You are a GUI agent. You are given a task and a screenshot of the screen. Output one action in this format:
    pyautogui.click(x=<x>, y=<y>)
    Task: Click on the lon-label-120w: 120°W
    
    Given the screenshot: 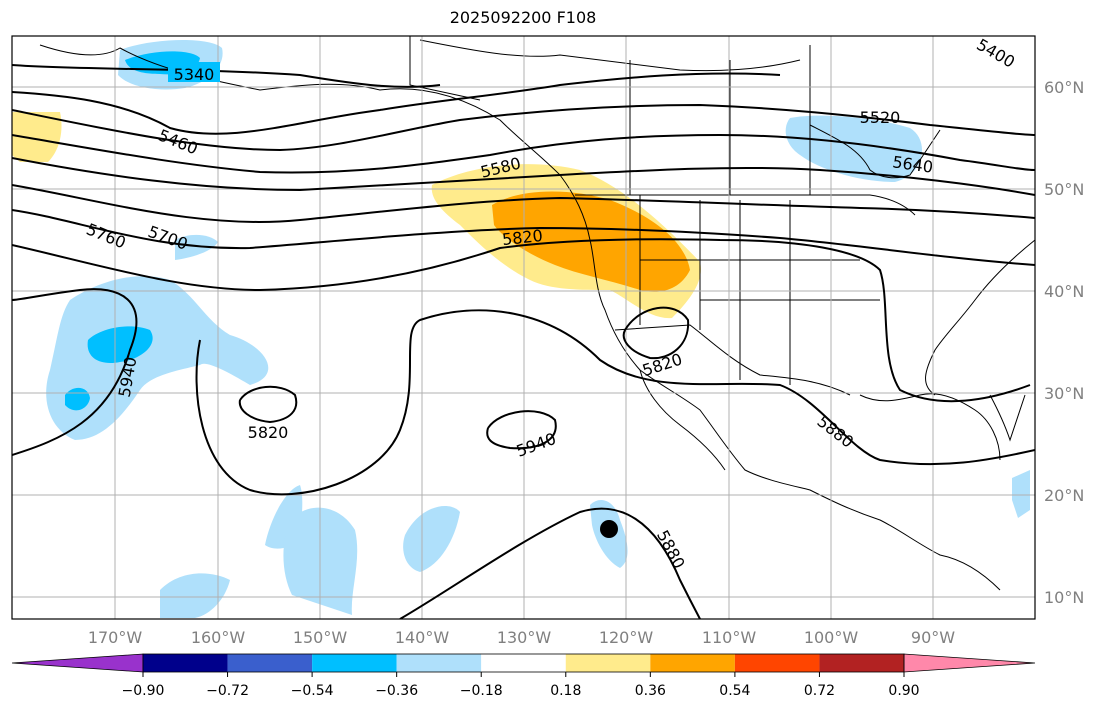 What is the action you would take?
    pyautogui.click(x=626, y=637)
    